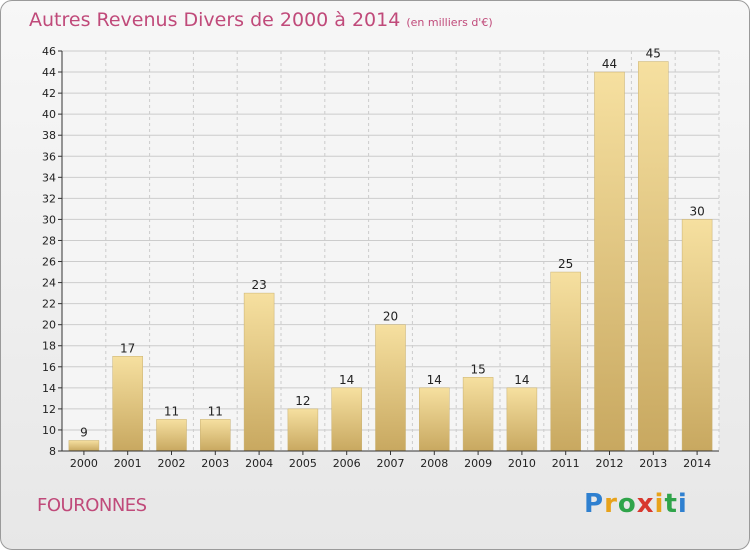  What do you see at coordinates (609, 64) in the screenshot?
I see `data-label: 44` at bounding box center [609, 64].